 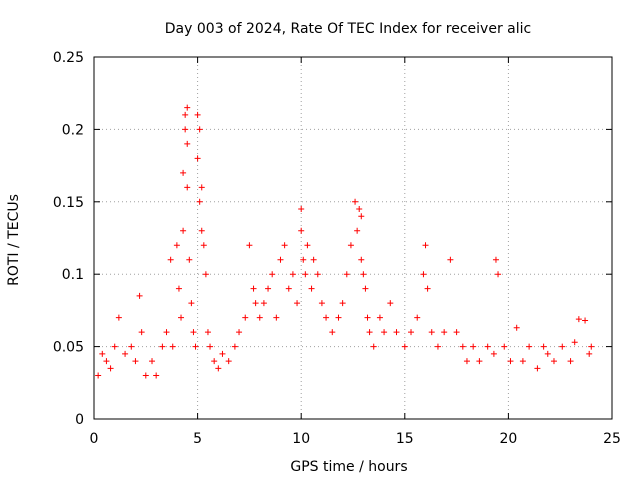 I want to click on y-tick-label: 0.2, so click(x=73, y=130).